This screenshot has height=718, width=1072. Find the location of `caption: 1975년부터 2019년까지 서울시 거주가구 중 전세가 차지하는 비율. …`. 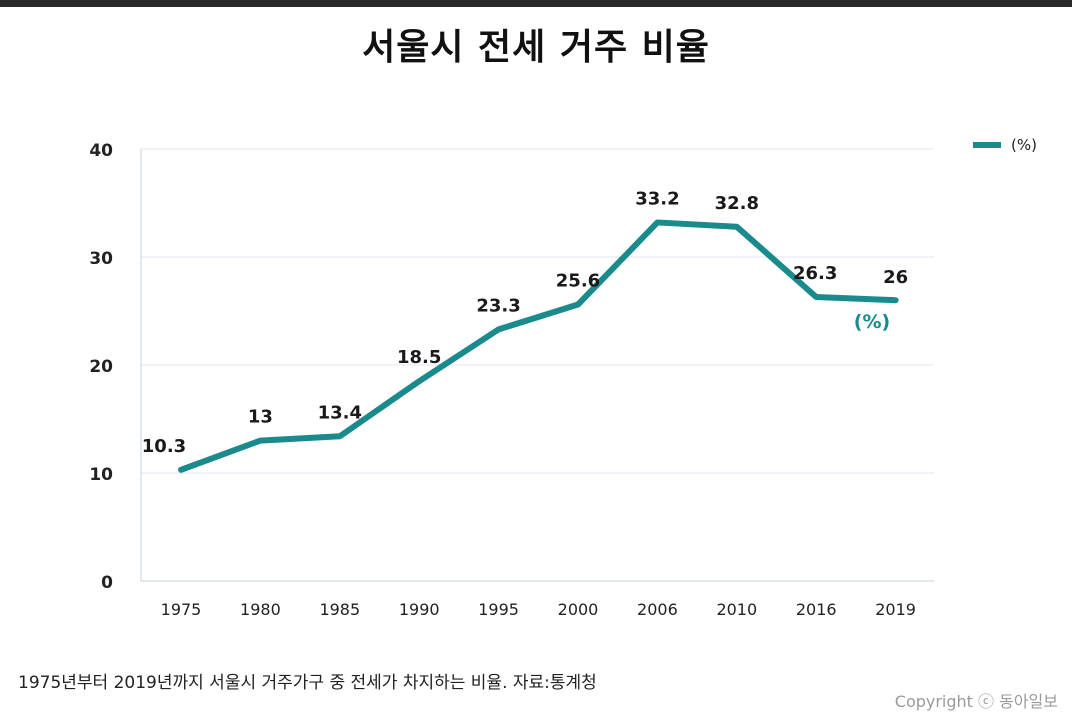

caption: 1975년부터 2019년까지 서울시 거주가구 중 전세가 차지하는 비율. … is located at coordinates (307, 683).